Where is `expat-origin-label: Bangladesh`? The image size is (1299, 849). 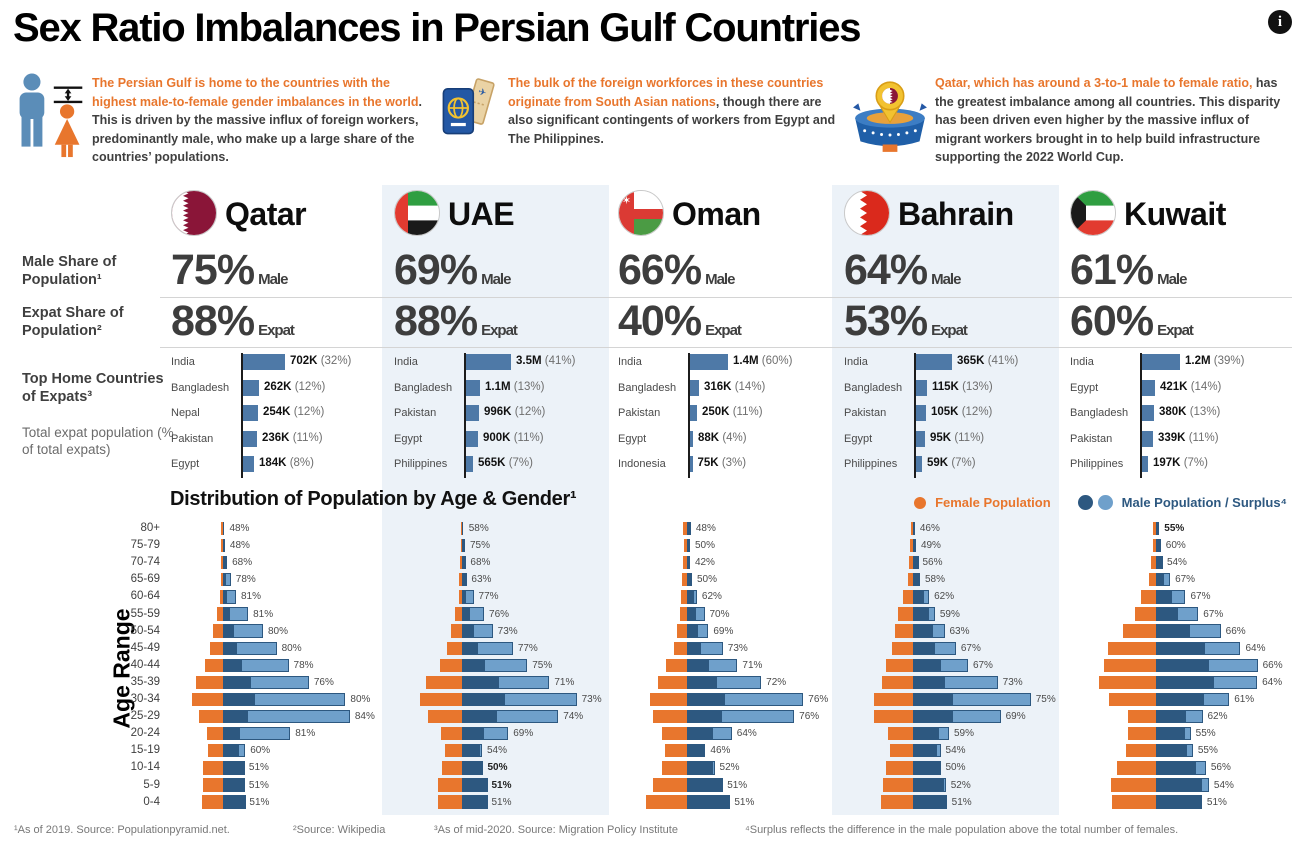 expat-origin-label: Bangladesh is located at coordinates (200, 387).